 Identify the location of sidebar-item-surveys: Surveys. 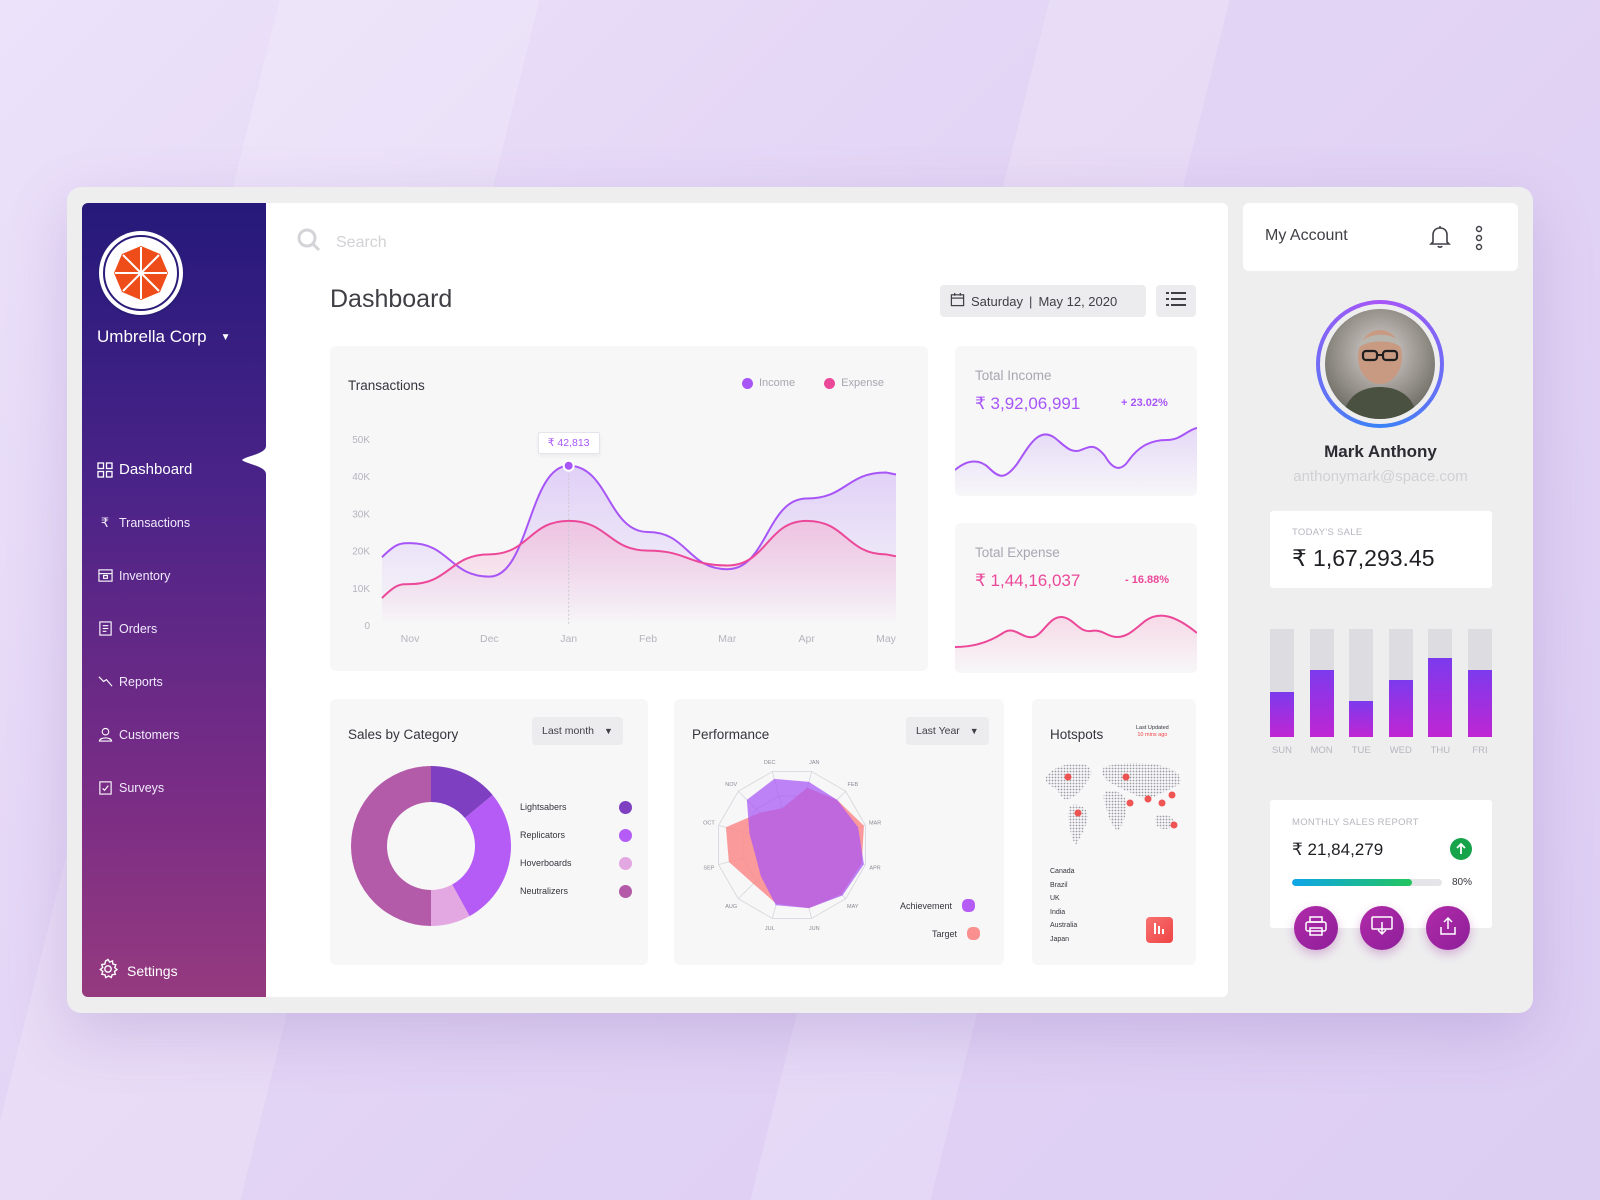
(144, 787).